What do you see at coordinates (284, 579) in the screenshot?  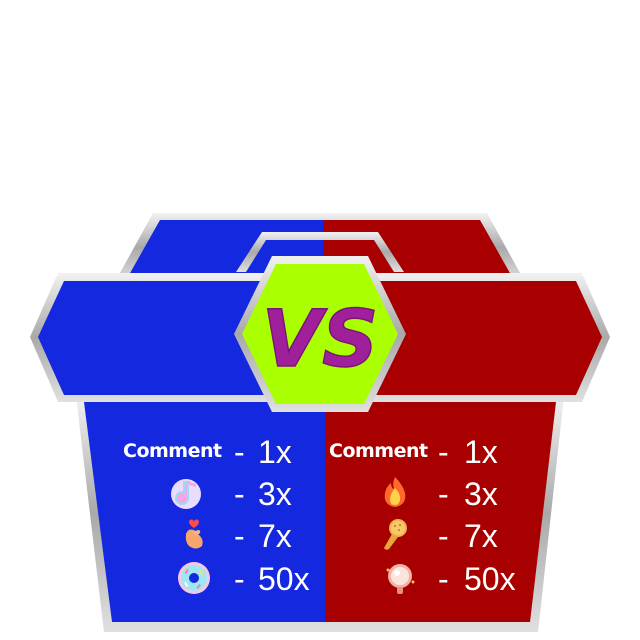 I see `left-row4-multiplier: 50x` at bounding box center [284, 579].